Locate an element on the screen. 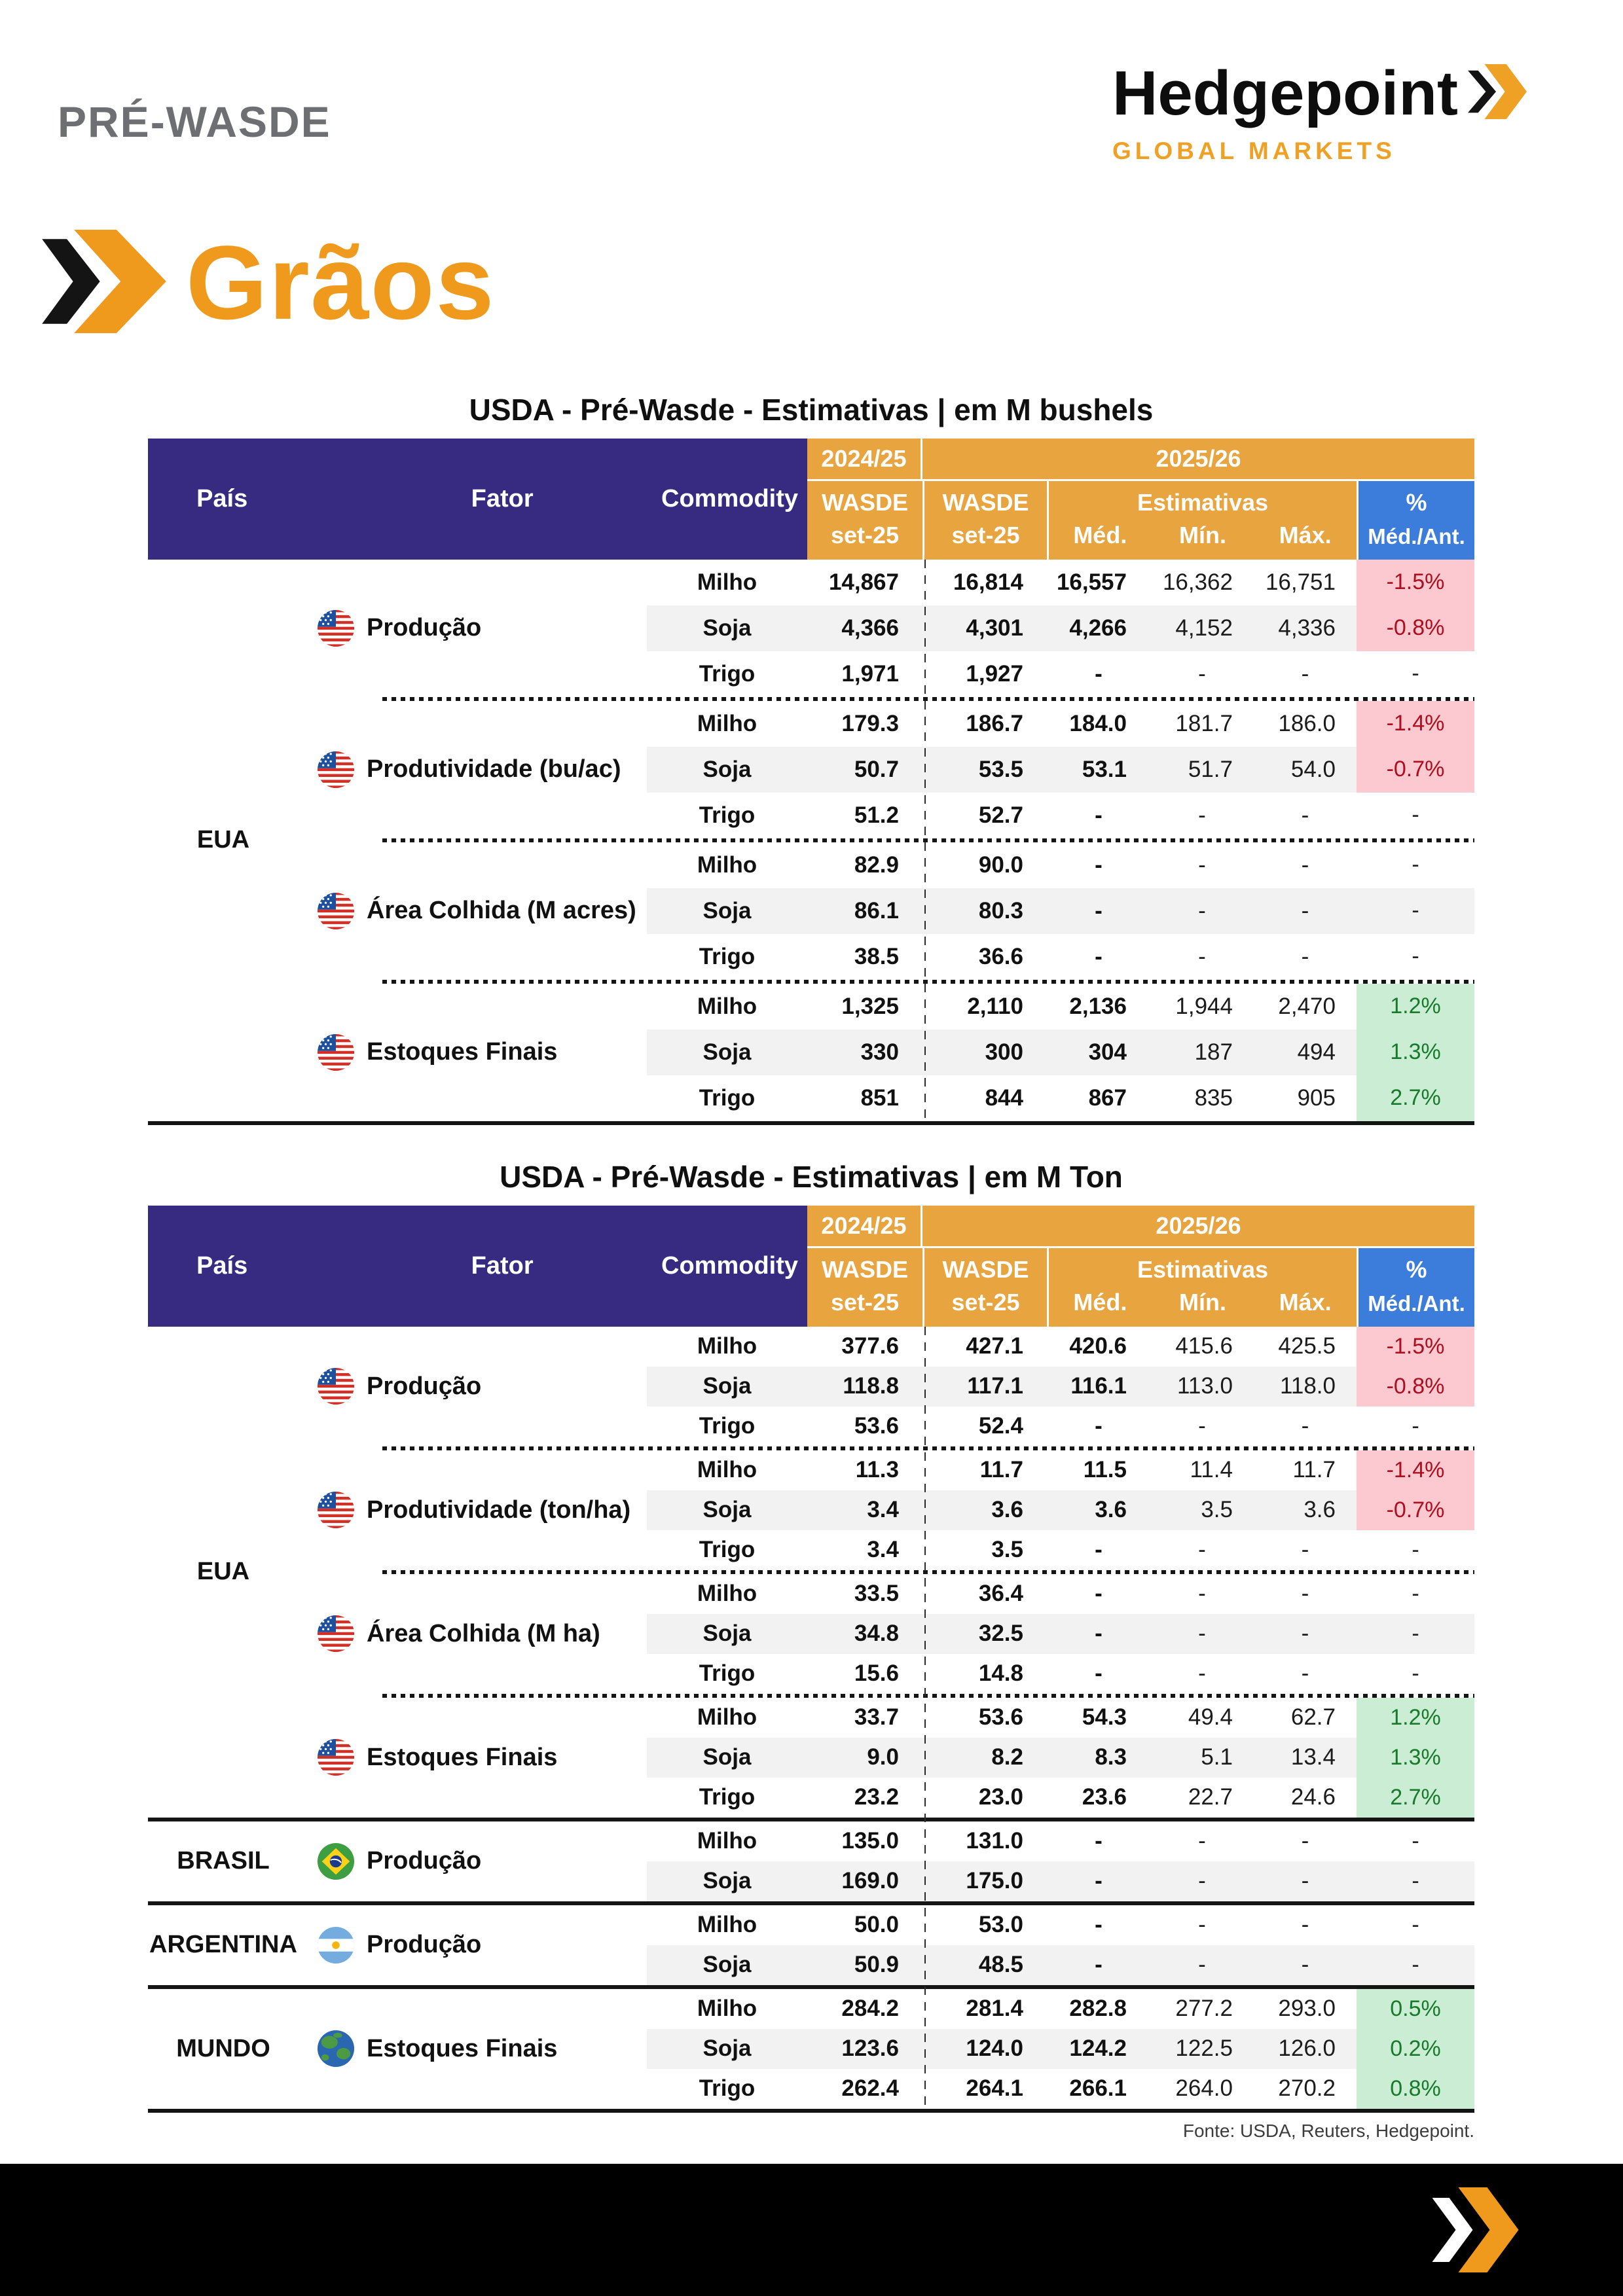 The height and width of the screenshot is (2296, 1623). min-cell: 22.7 is located at coordinates (1210, 1797).